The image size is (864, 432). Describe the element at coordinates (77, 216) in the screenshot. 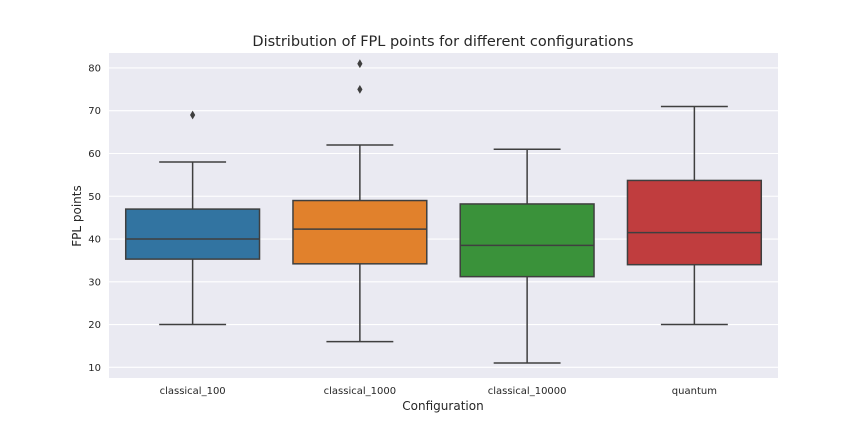

I see `y-axis-label: FPL points` at that location.